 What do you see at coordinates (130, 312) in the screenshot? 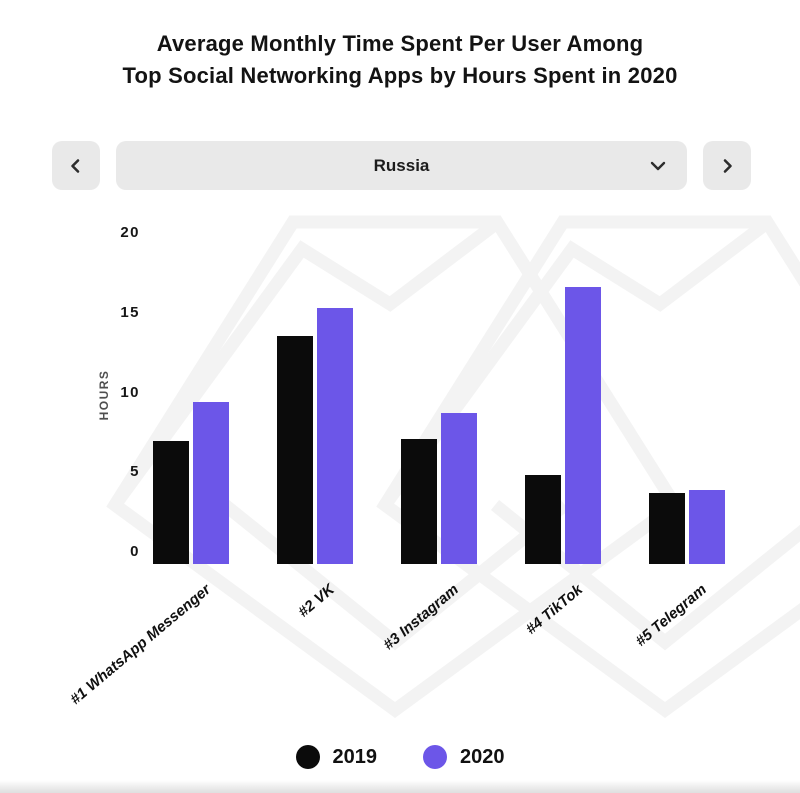
I see `y-axis-tick-label: 15` at bounding box center [130, 312].